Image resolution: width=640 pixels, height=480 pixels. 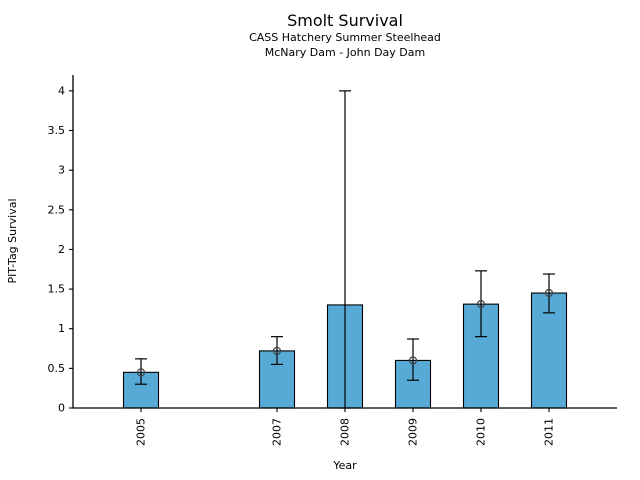 I want to click on x-tick-label: 2010, so click(x=481, y=432).